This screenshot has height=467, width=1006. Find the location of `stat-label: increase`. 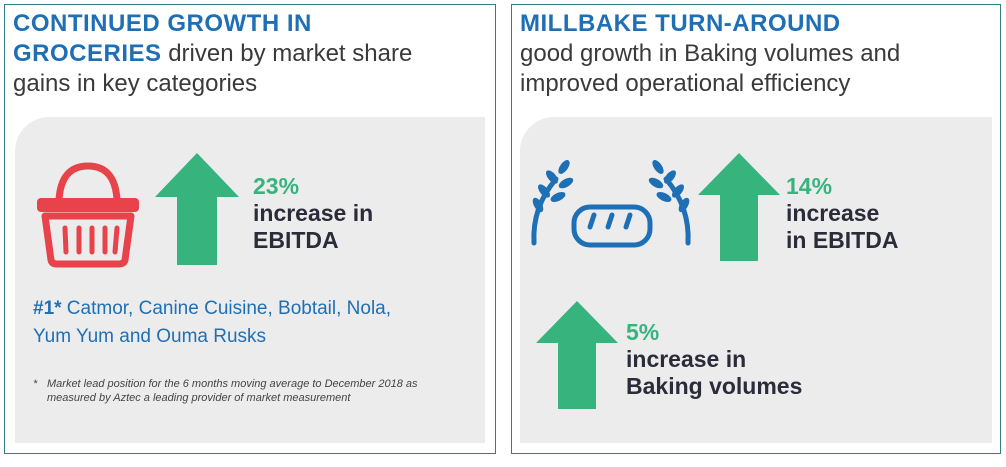

stat-label: increase is located at coordinates (833, 213).